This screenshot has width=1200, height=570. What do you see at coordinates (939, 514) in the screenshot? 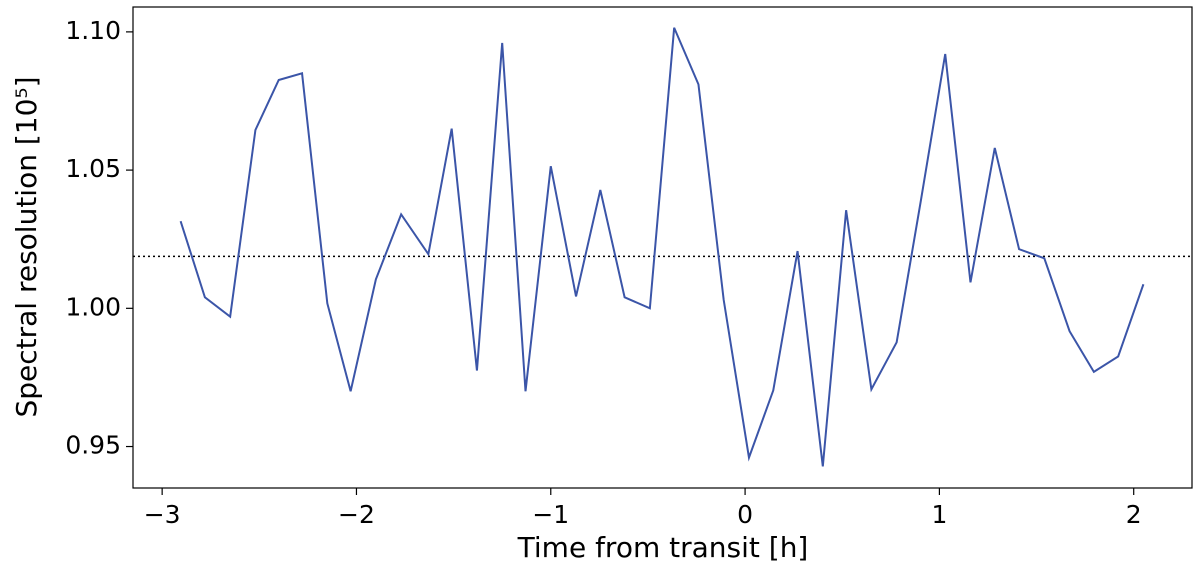
I see `x-tick-label: 1` at bounding box center [939, 514].